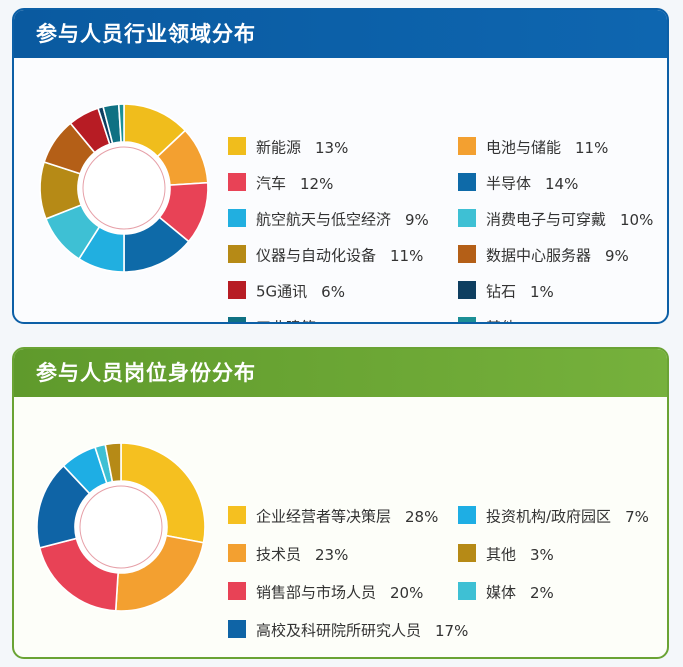 The width and height of the screenshot is (683, 667). I want to click on legend-item: 汽车 12%, so click(280, 183).